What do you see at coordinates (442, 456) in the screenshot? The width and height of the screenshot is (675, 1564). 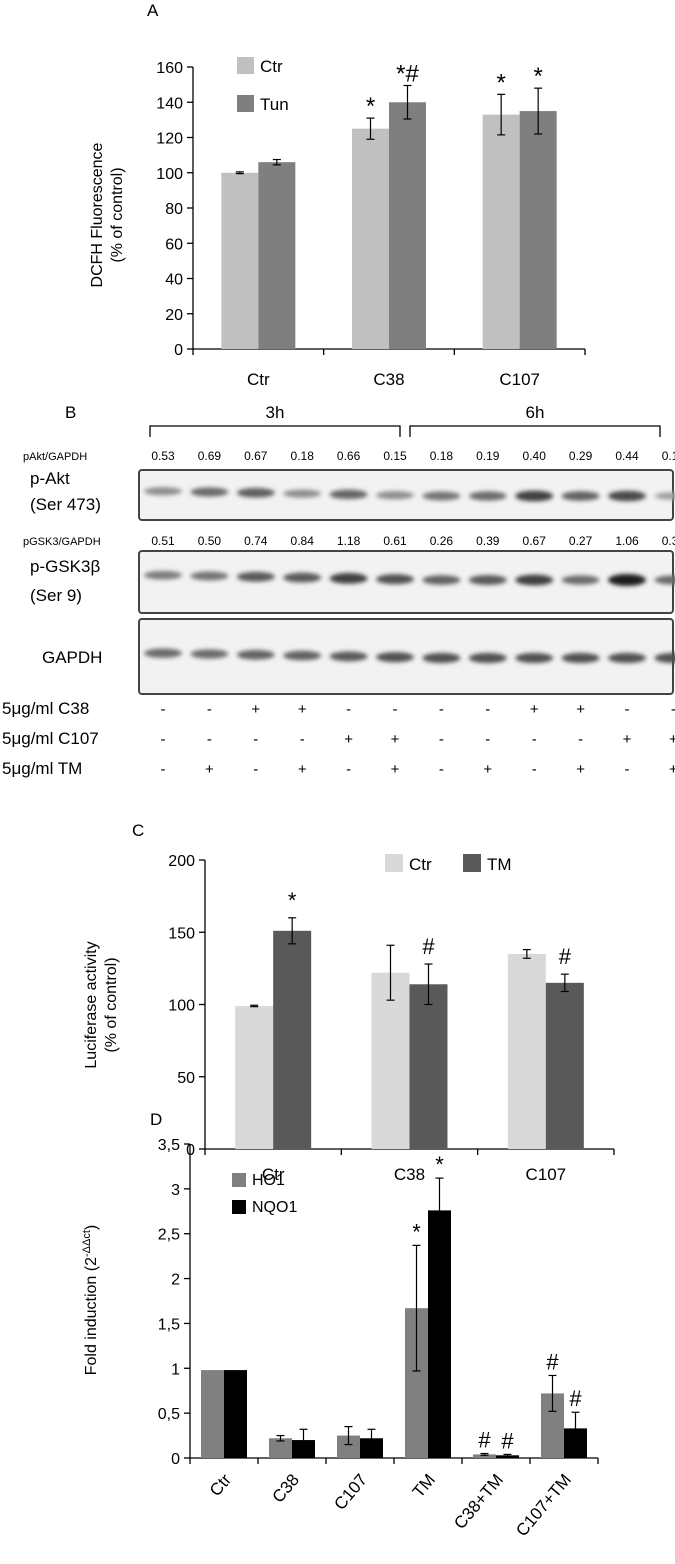 I see `pakt-ratio-value: 0.18` at bounding box center [442, 456].